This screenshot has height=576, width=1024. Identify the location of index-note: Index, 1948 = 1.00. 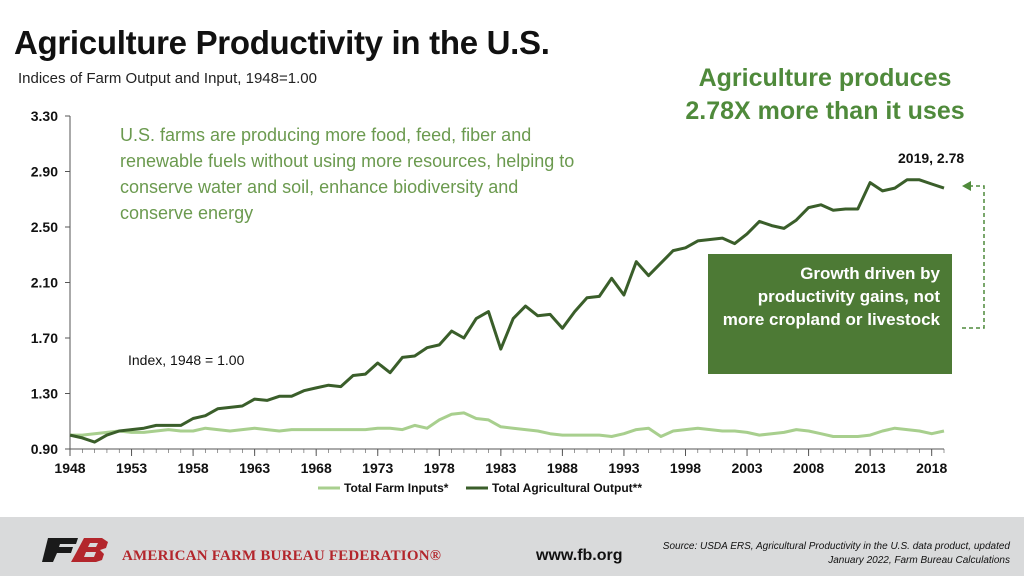
(186, 360).